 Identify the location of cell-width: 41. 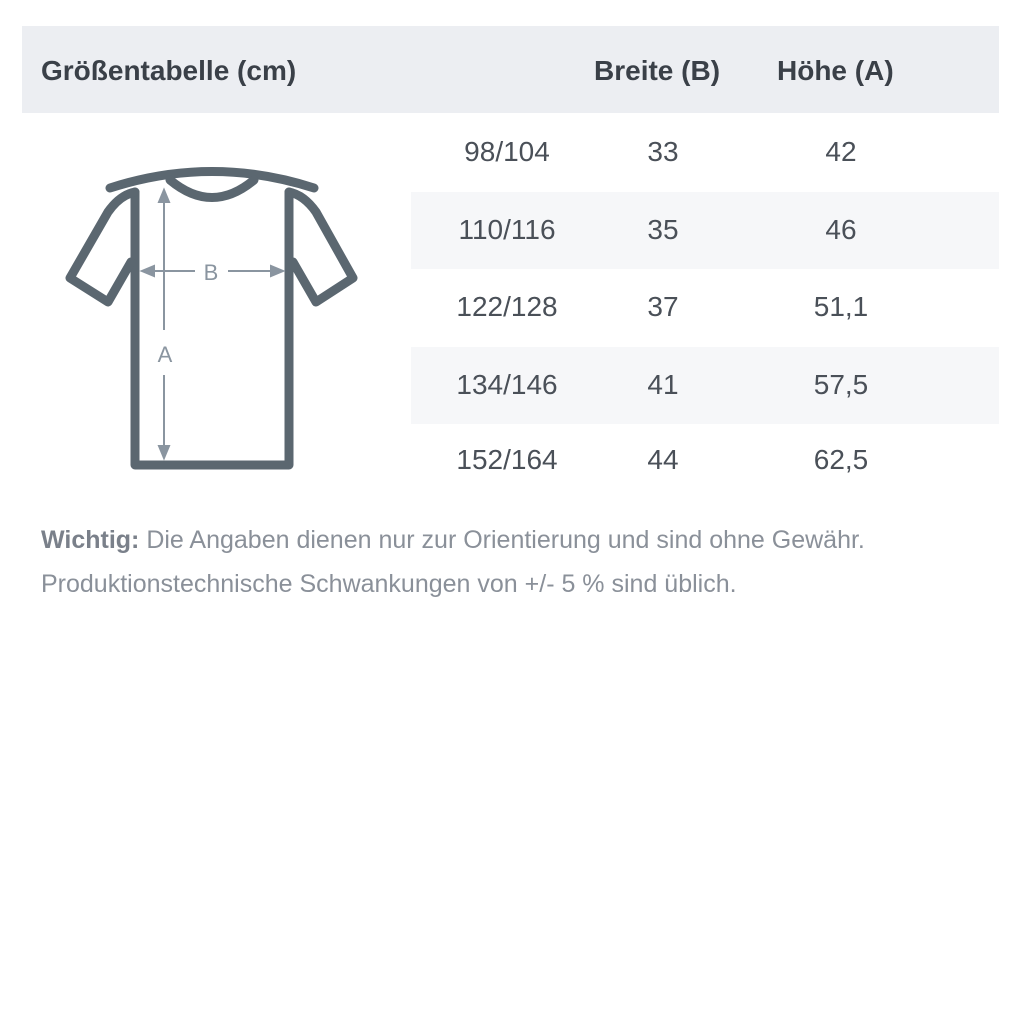
(663, 384).